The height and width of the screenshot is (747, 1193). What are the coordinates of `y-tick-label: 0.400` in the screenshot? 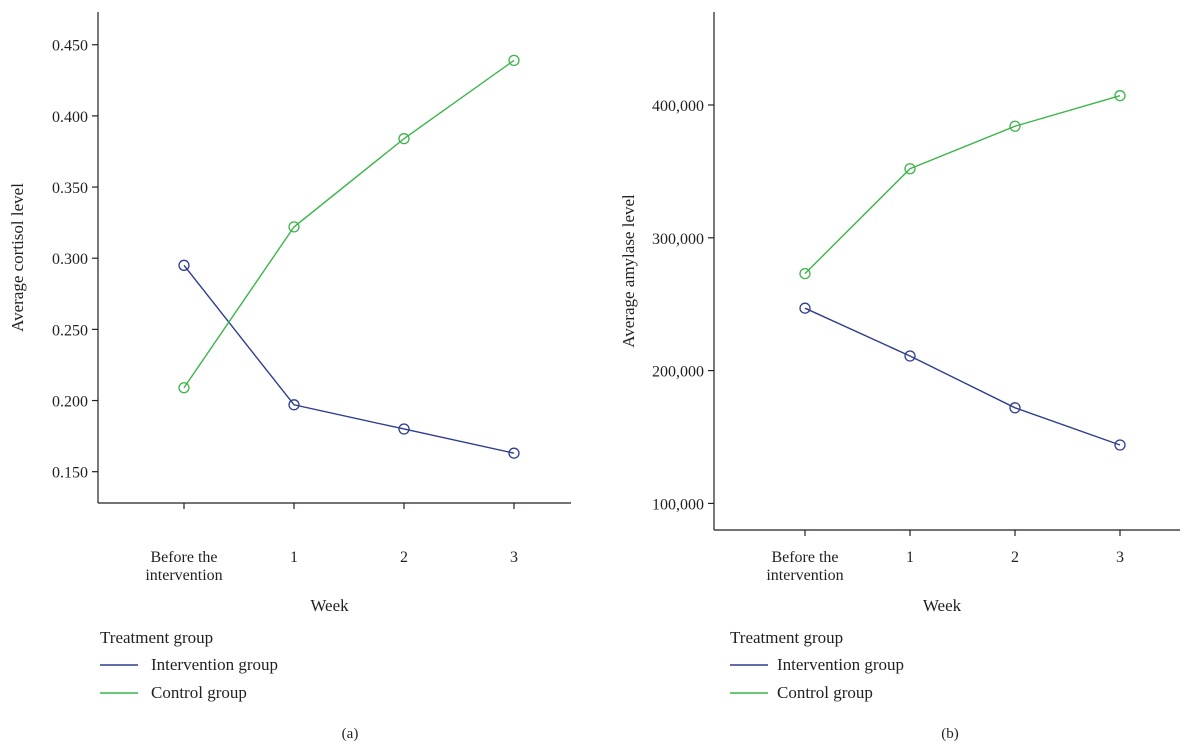 It's located at (70, 117).